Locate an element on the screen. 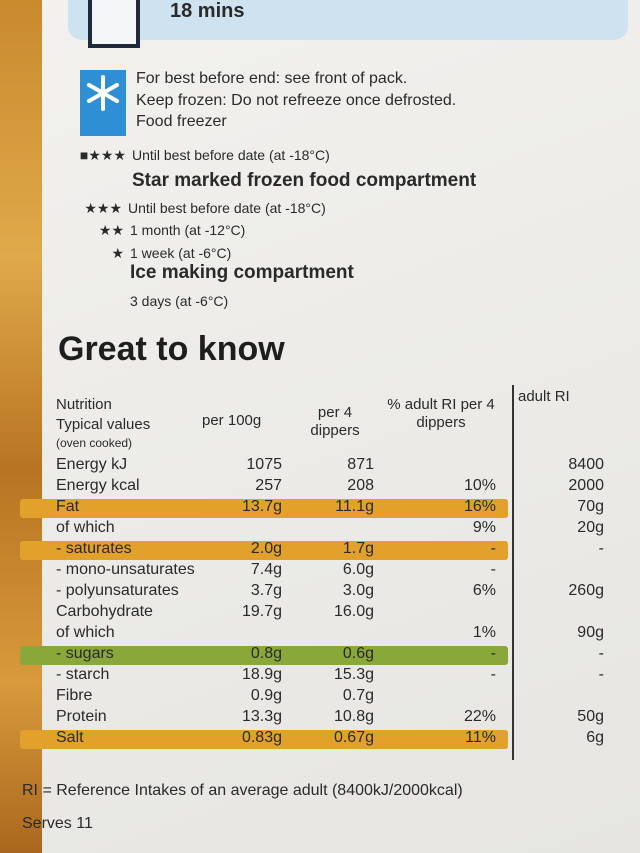 Image resolution: width=640 pixels, height=853 pixels. cell-per100: 257 is located at coordinates (268, 485).